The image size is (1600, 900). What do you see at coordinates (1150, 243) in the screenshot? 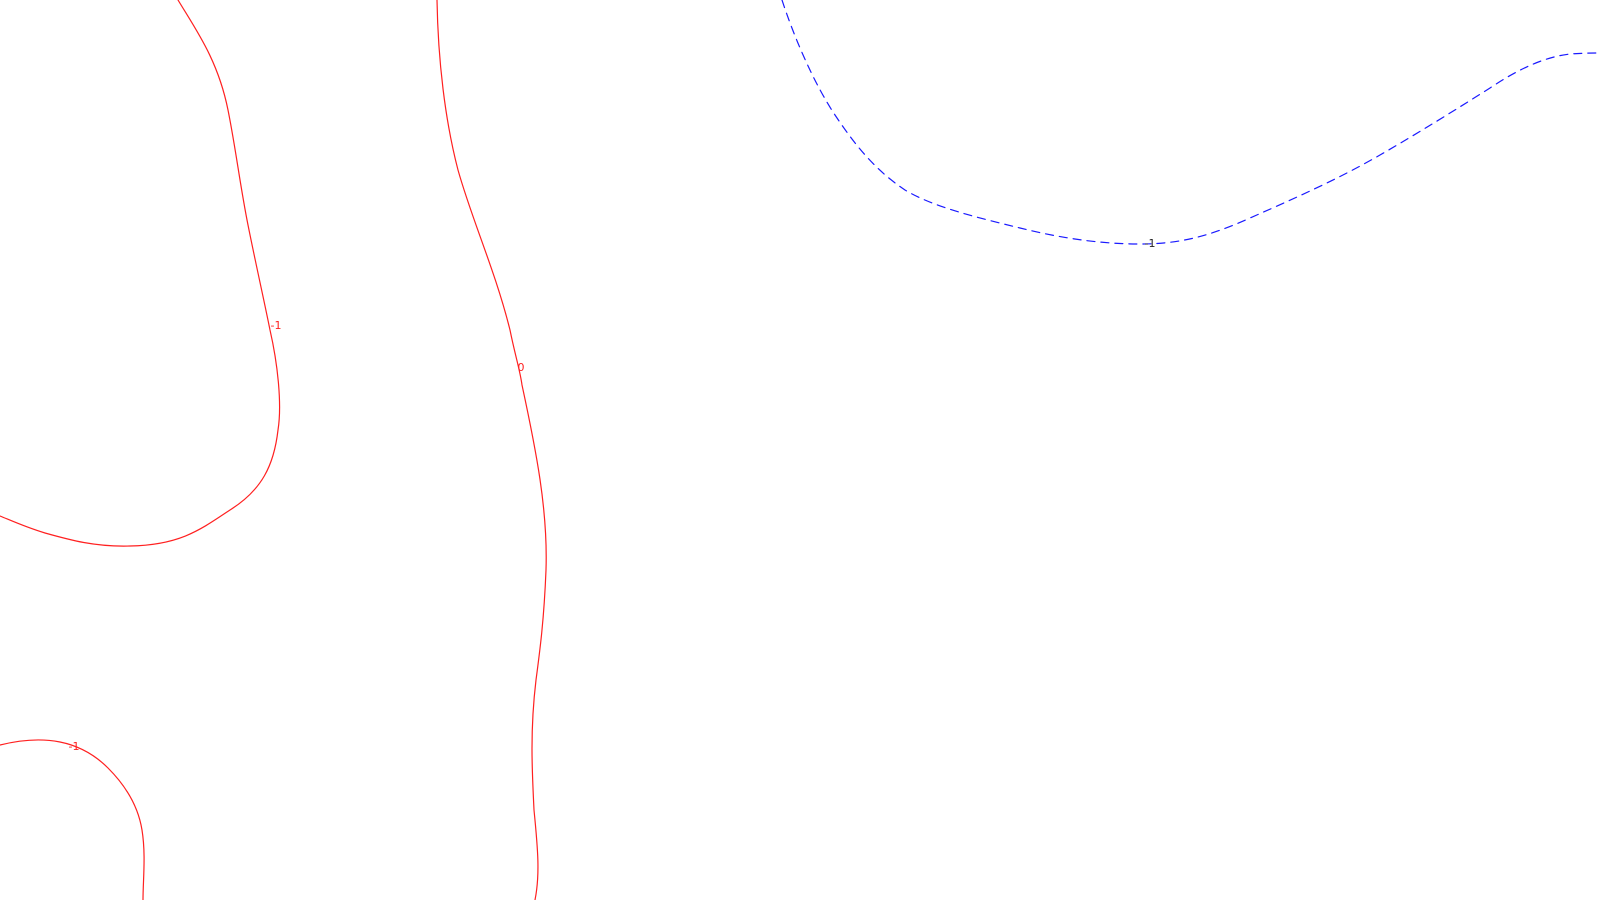
I see `contour-label-blue-dashed: -1` at bounding box center [1150, 243].